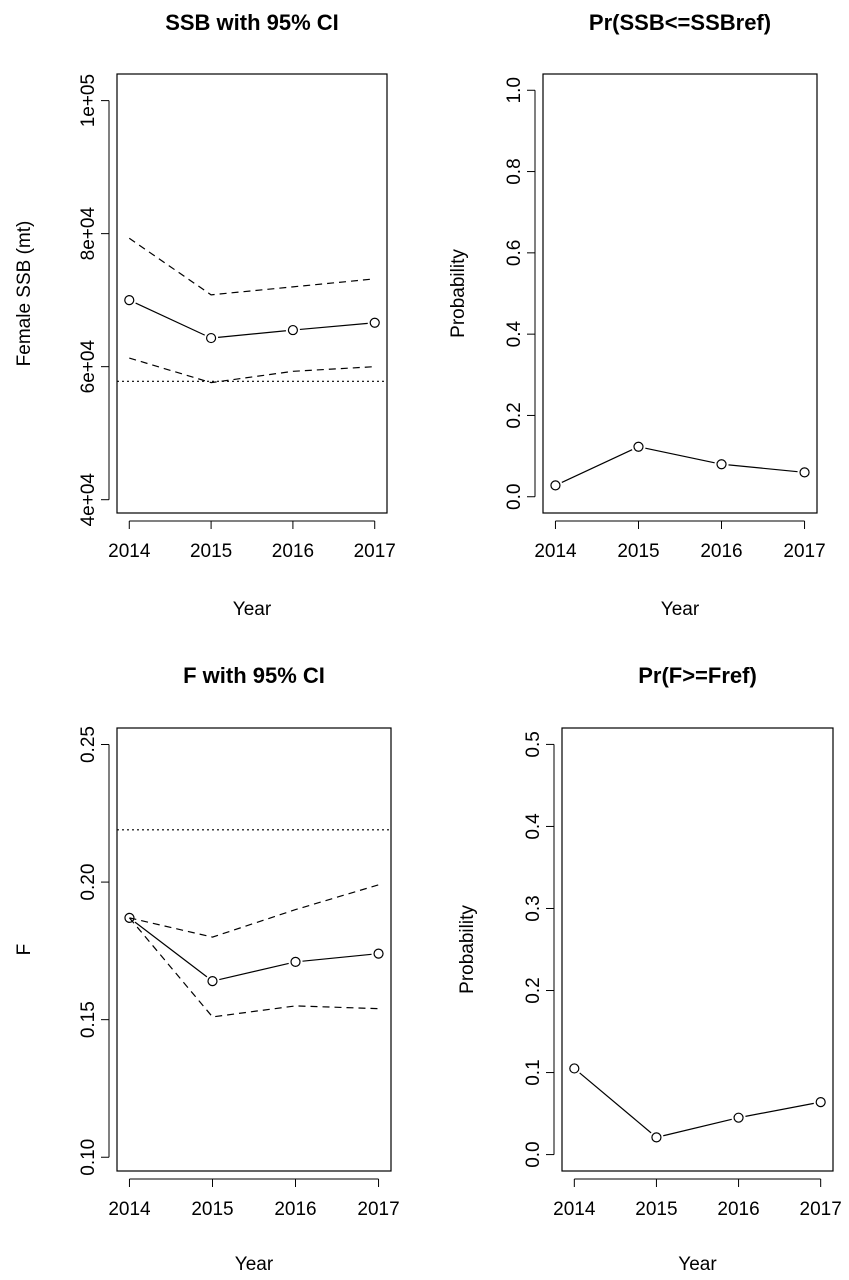 This screenshot has width=849, height=1280. Describe the element at coordinates (514, 253) in the screenshot. I see `y-tick-label: 0.6` at that location.